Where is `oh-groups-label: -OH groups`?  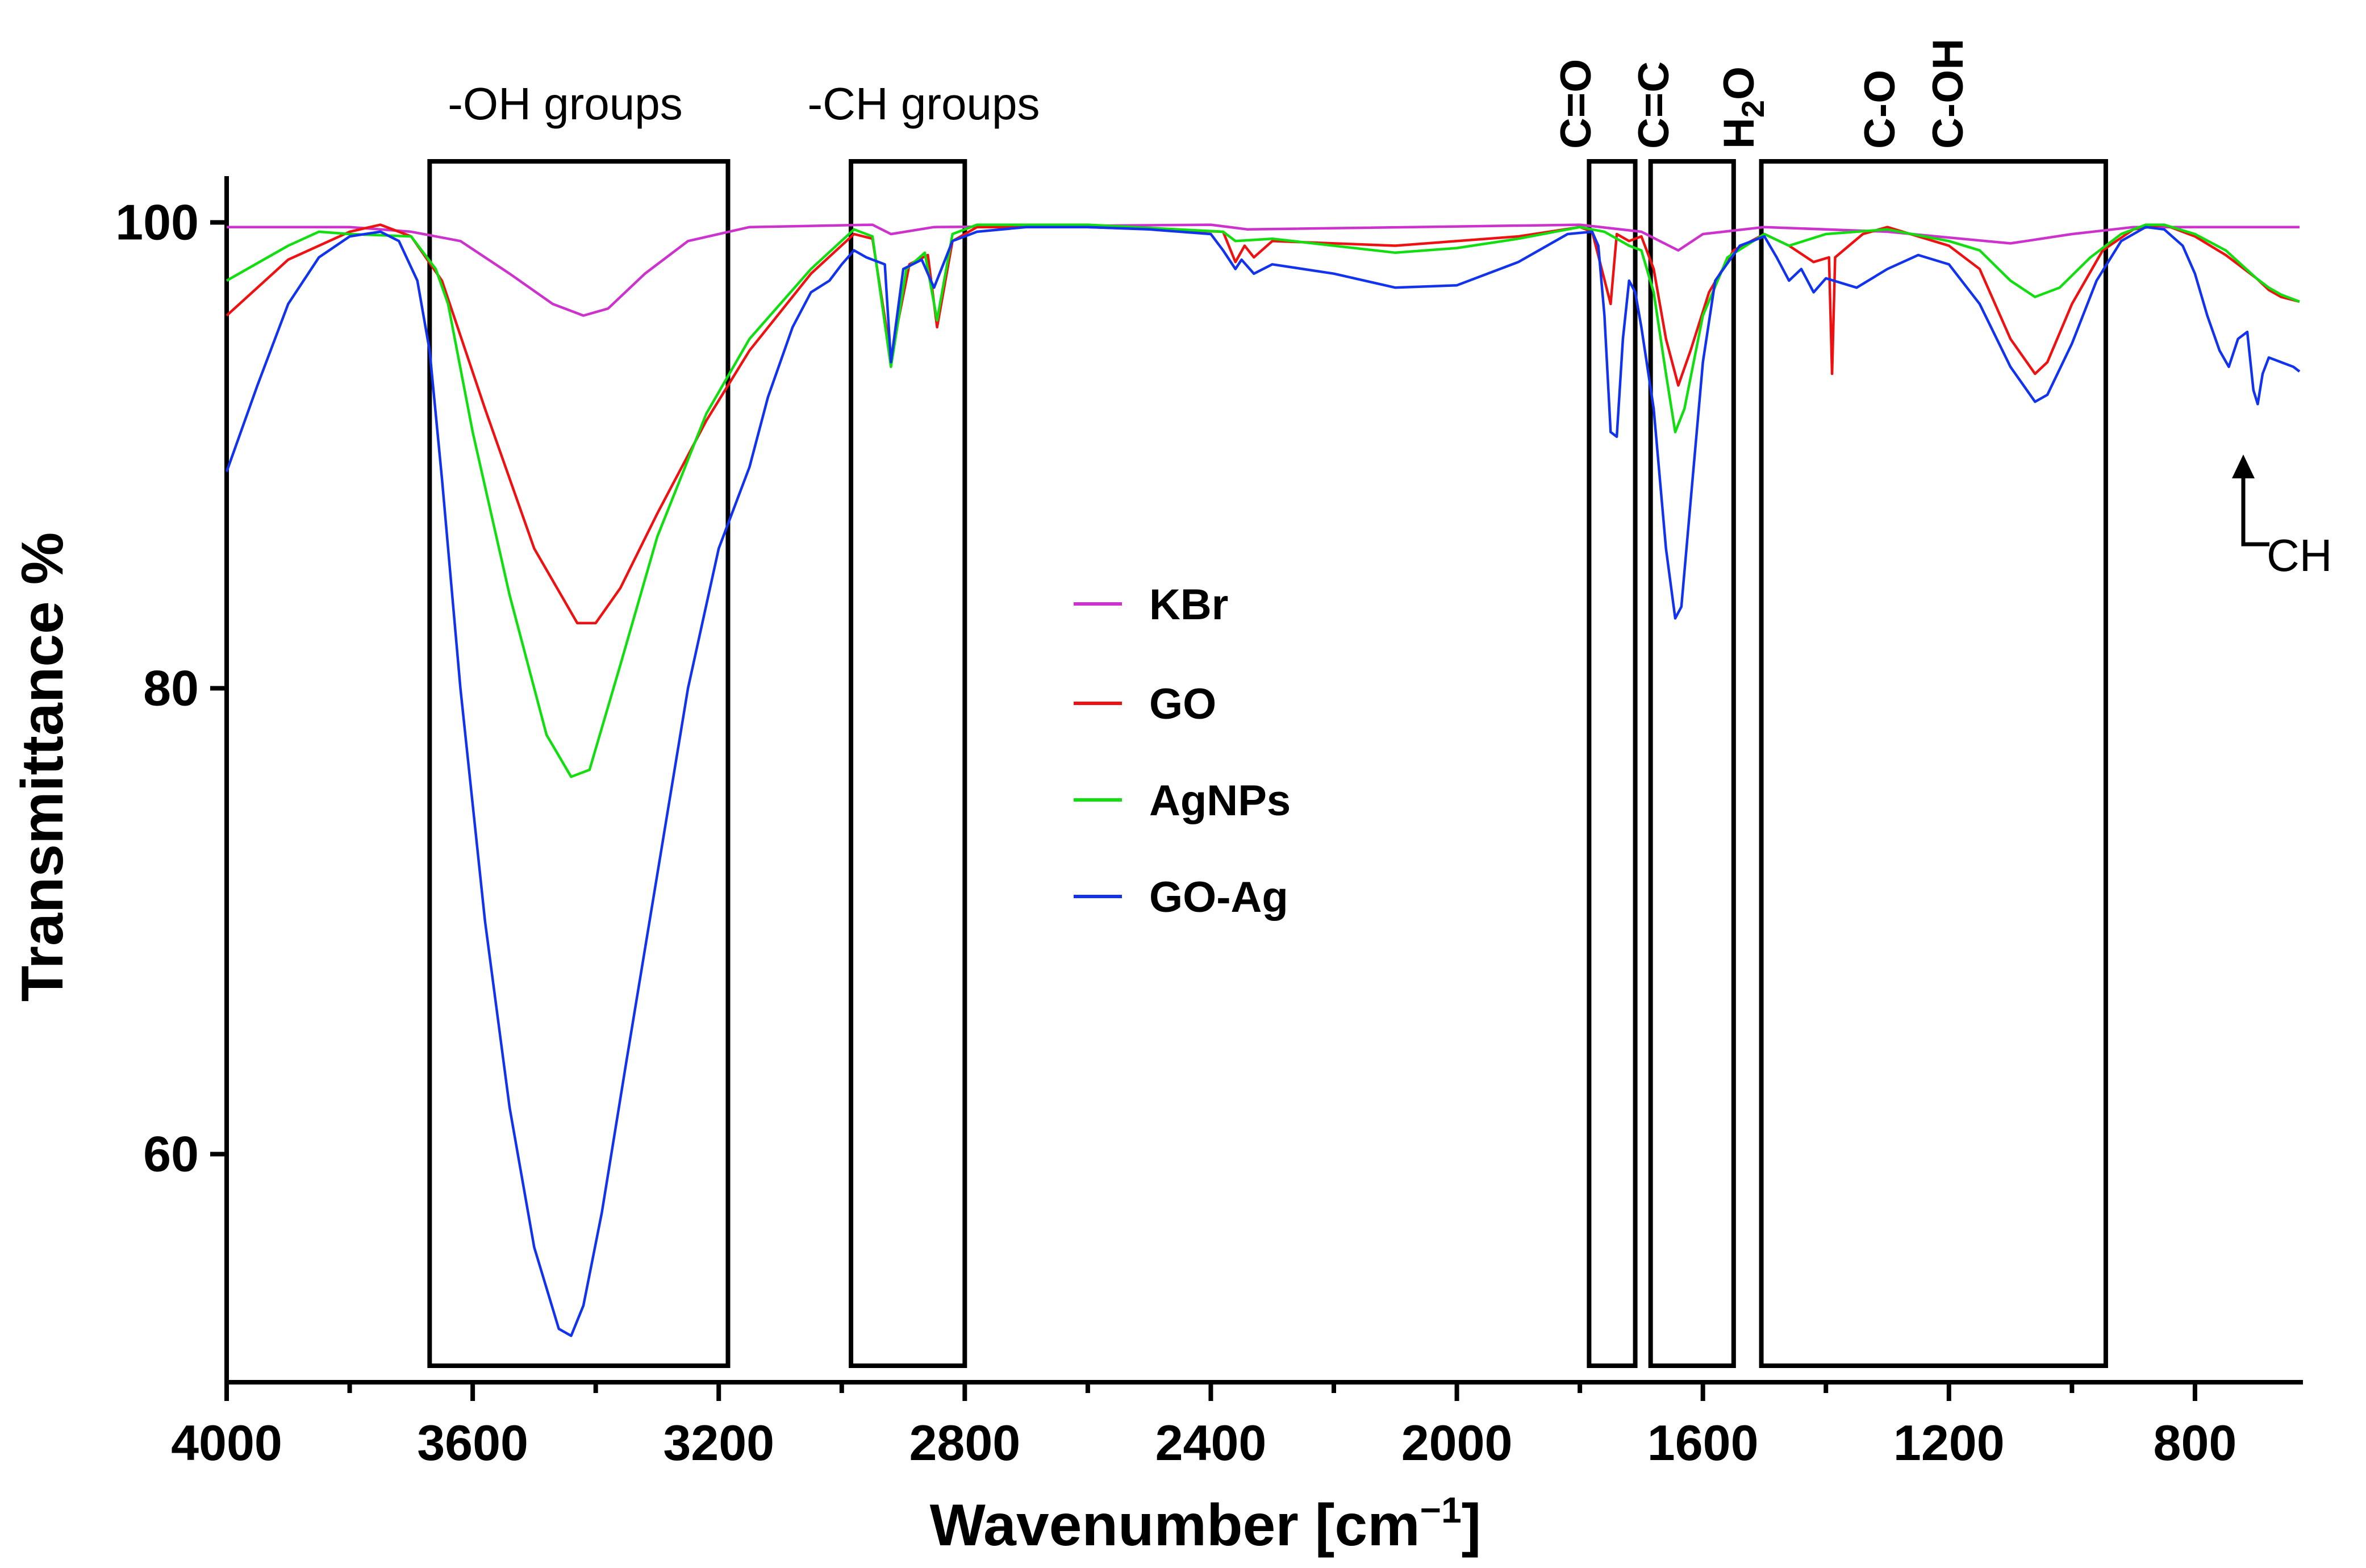
oh-groups-label: -OH groups is located at coordinates (565, 103).